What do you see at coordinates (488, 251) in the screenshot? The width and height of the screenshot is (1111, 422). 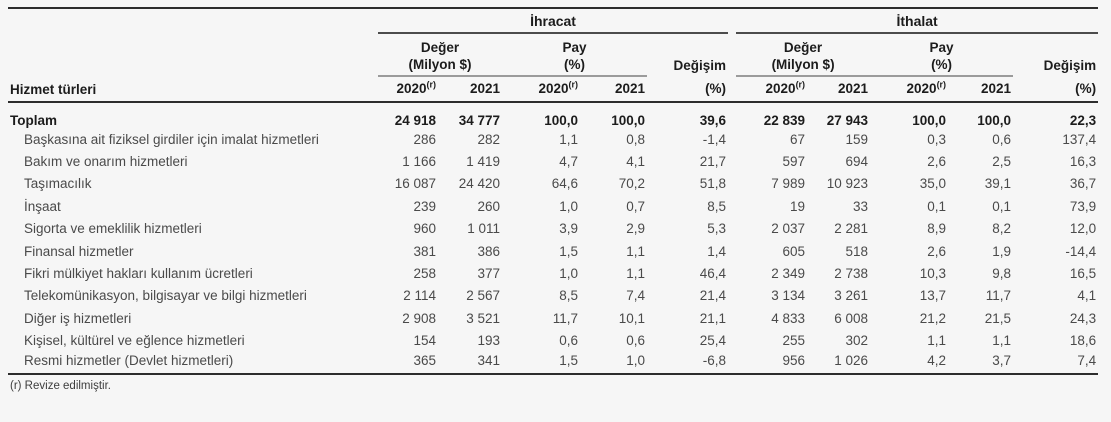 I see `exports-value-2021-cell: 386` at bounding box center [488, 251].